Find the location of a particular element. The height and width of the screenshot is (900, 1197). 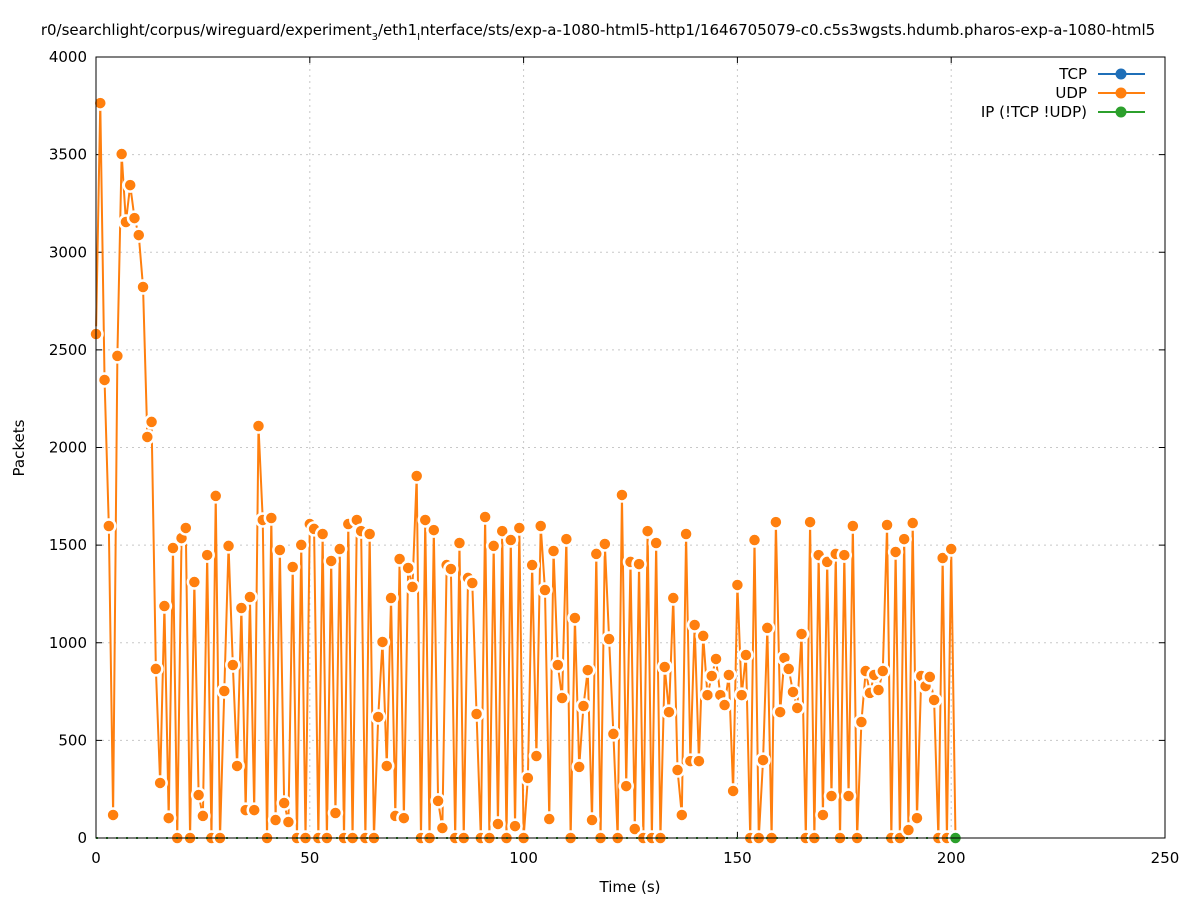

x-tick-label: 250 is located at coordinates (1165, 858).